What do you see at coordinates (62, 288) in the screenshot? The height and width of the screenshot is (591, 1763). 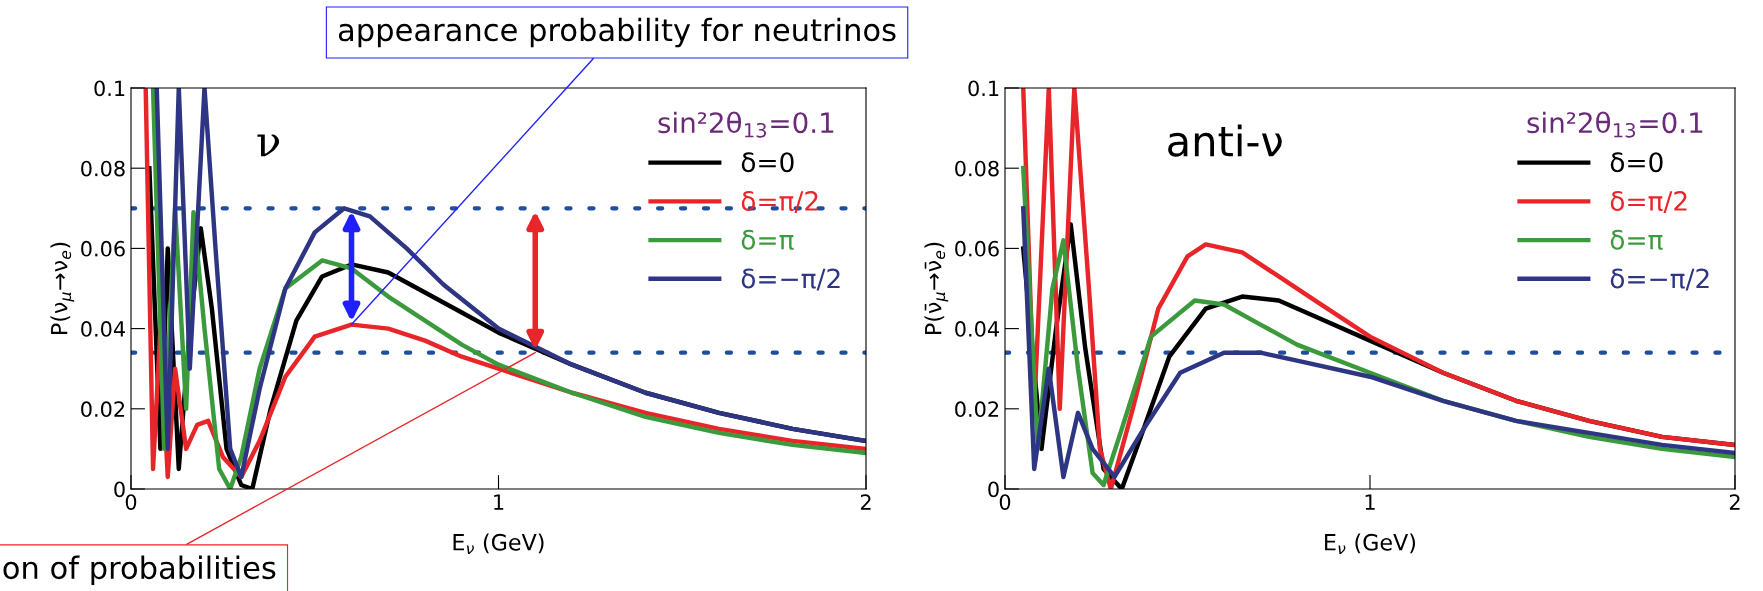 I see `y-axis-title: P(ν$_{μ}$→ν$_{e}$)` at bounding box center [62, 288].